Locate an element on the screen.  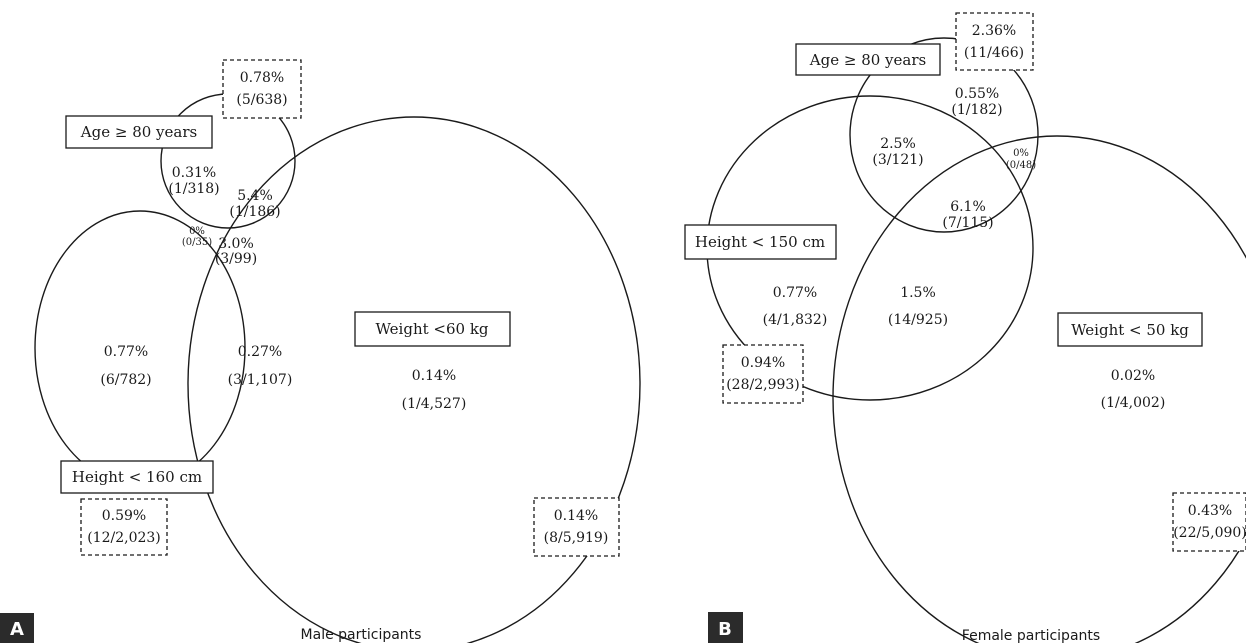
b-age-circle is located at coordinates (944, 135).